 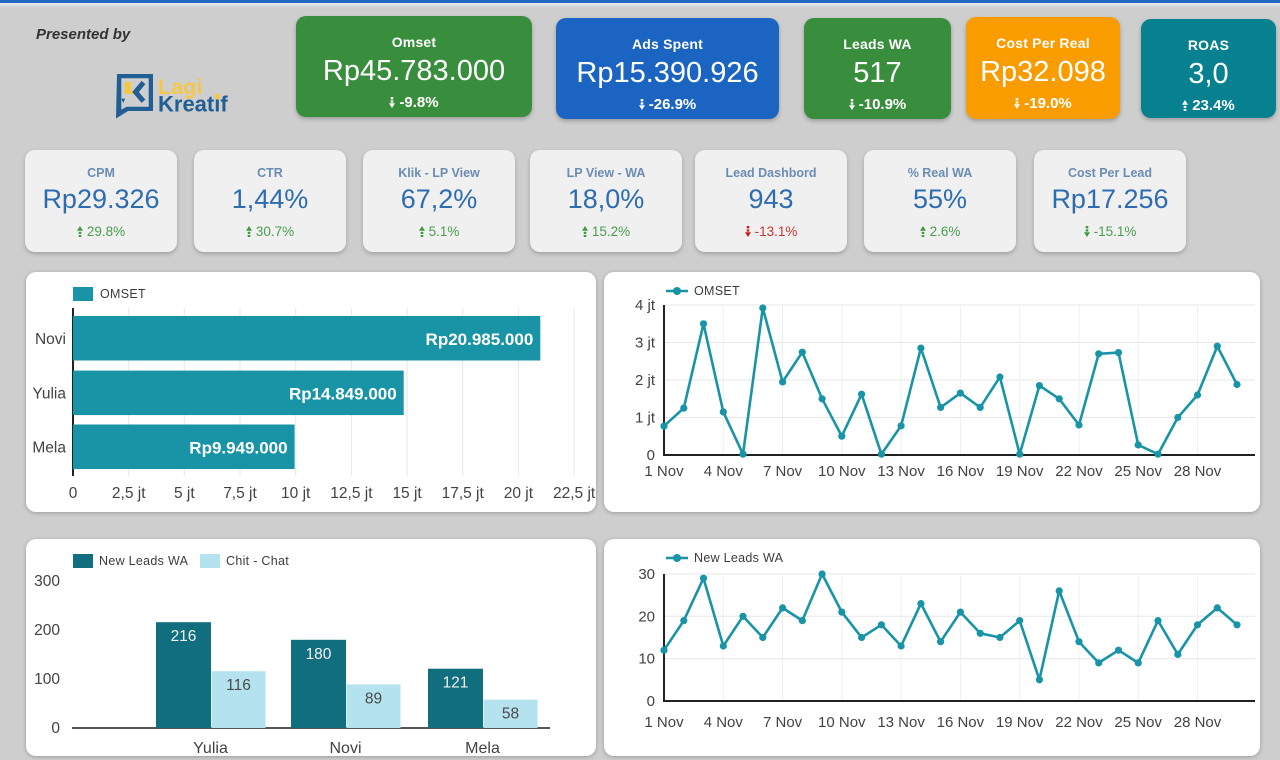 I want to click on svg-text: Lagi, so click(x=180, y=87).